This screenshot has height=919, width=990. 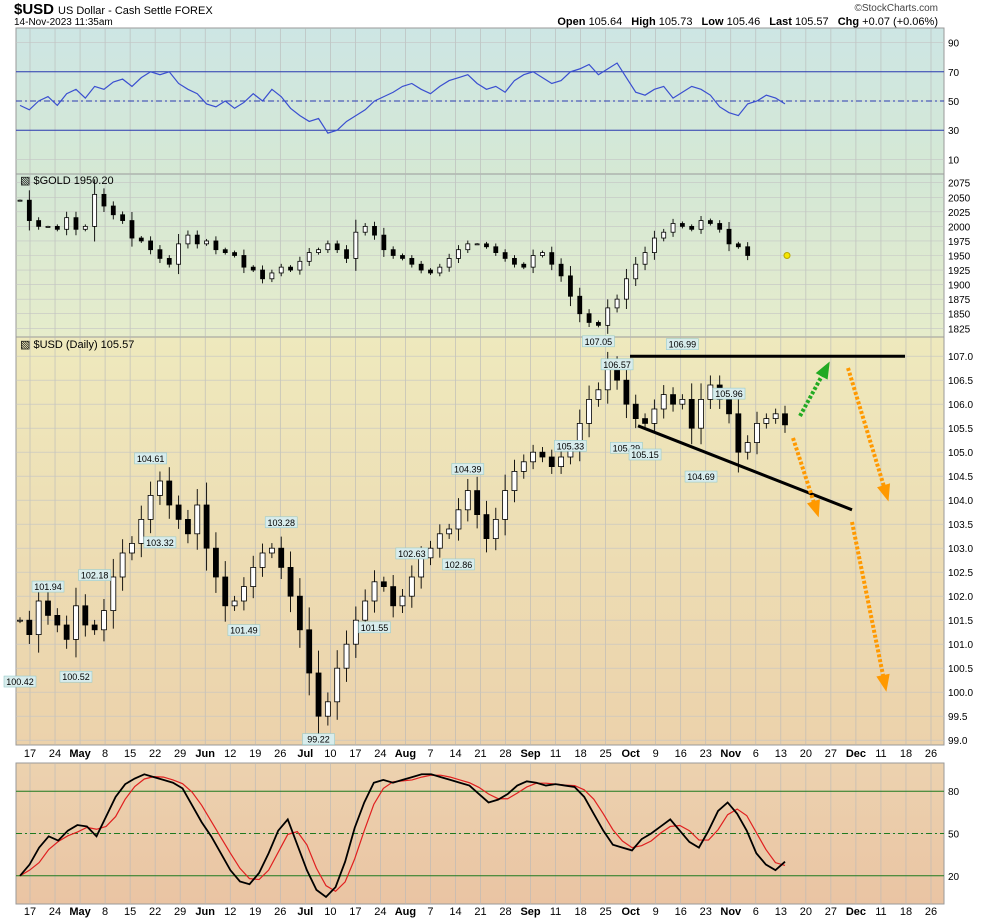 I want to click on price-annotation: 105.96, so click(x=729, y=393).